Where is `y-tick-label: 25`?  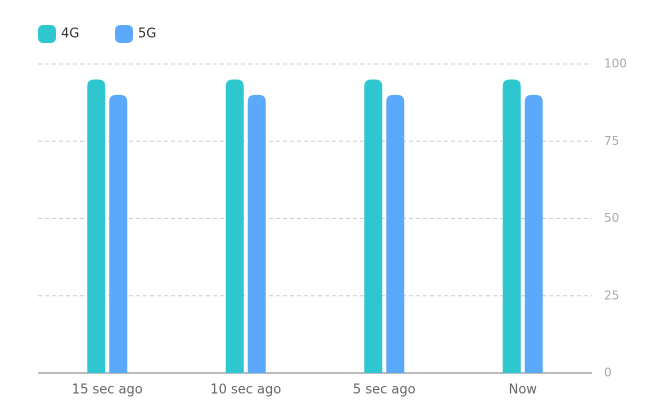
y-tick-label: 25 is located at coordinates (611, 295).